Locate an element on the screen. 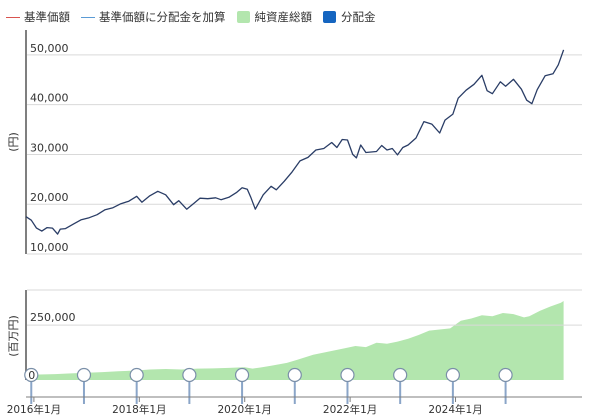 The width and height of the screenshot is (589, 416). x-axis-tick-label: 2024年1月 is located at coordinates (455, 409).